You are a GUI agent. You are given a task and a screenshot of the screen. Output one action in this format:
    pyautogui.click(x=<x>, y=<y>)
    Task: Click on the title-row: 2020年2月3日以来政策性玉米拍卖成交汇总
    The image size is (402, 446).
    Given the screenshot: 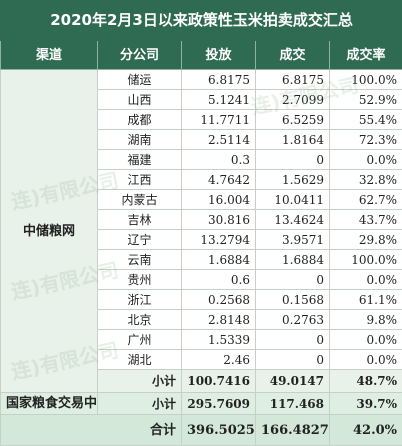 What is the action you would take?
    pyautogui.click(x=201, y=21)
    